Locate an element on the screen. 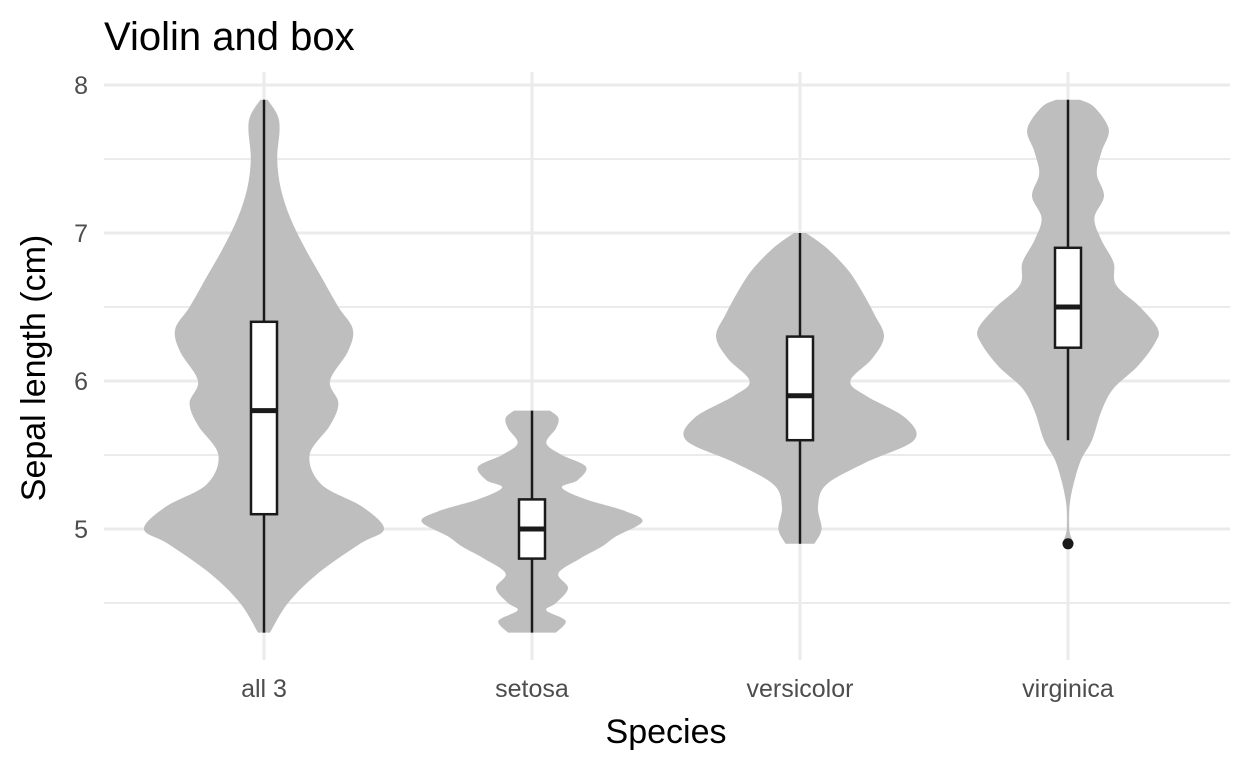 The width and height of the screenshot is (1248, 768). y-tick-label: 8 is located at coordinates (81, 86).